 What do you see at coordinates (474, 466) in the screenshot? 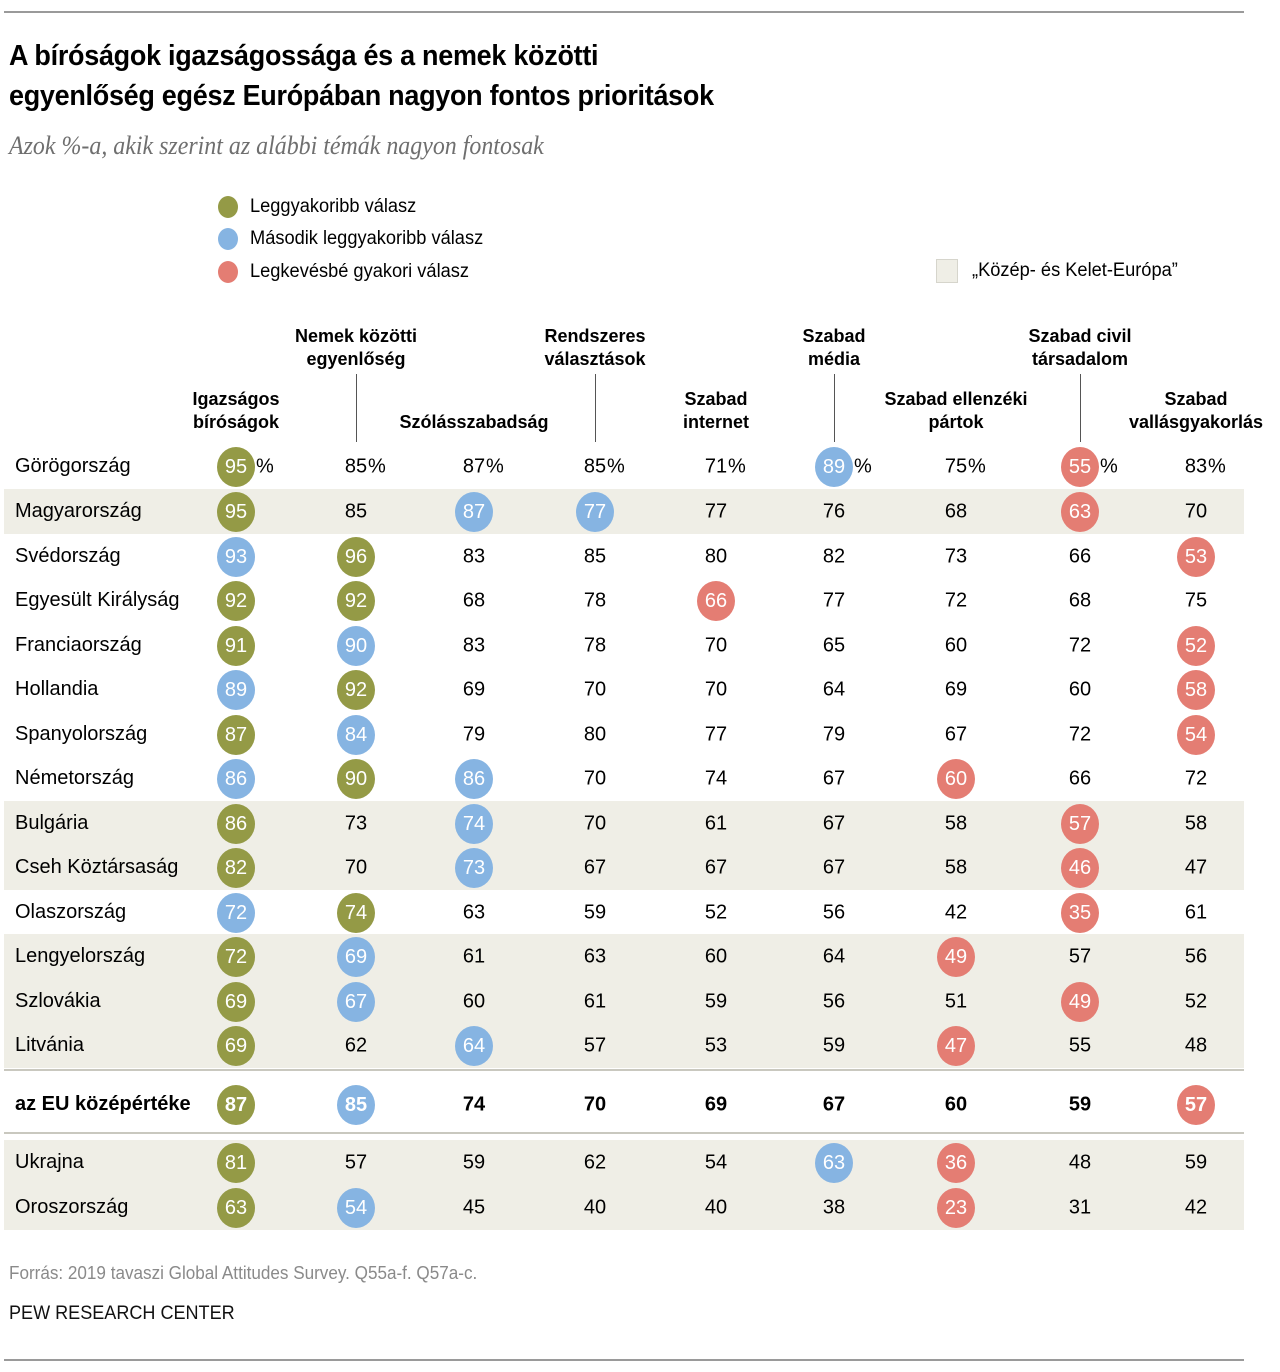
I see `value-text: 87` at bounding box center [474, 466].